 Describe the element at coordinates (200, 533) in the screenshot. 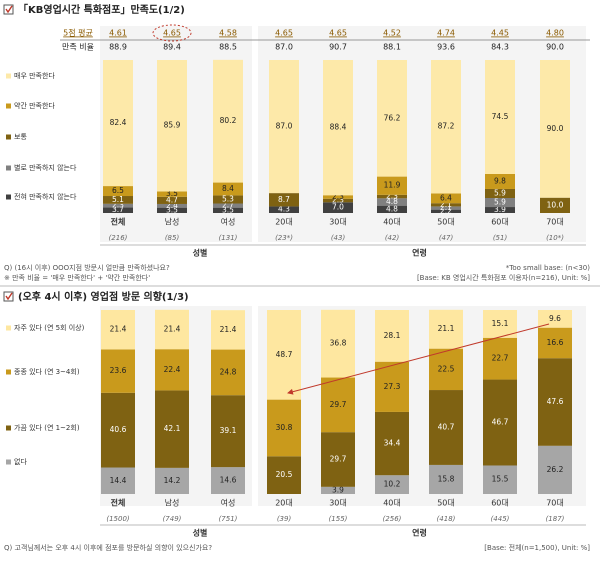

I see `group-label: 성별` at that location.